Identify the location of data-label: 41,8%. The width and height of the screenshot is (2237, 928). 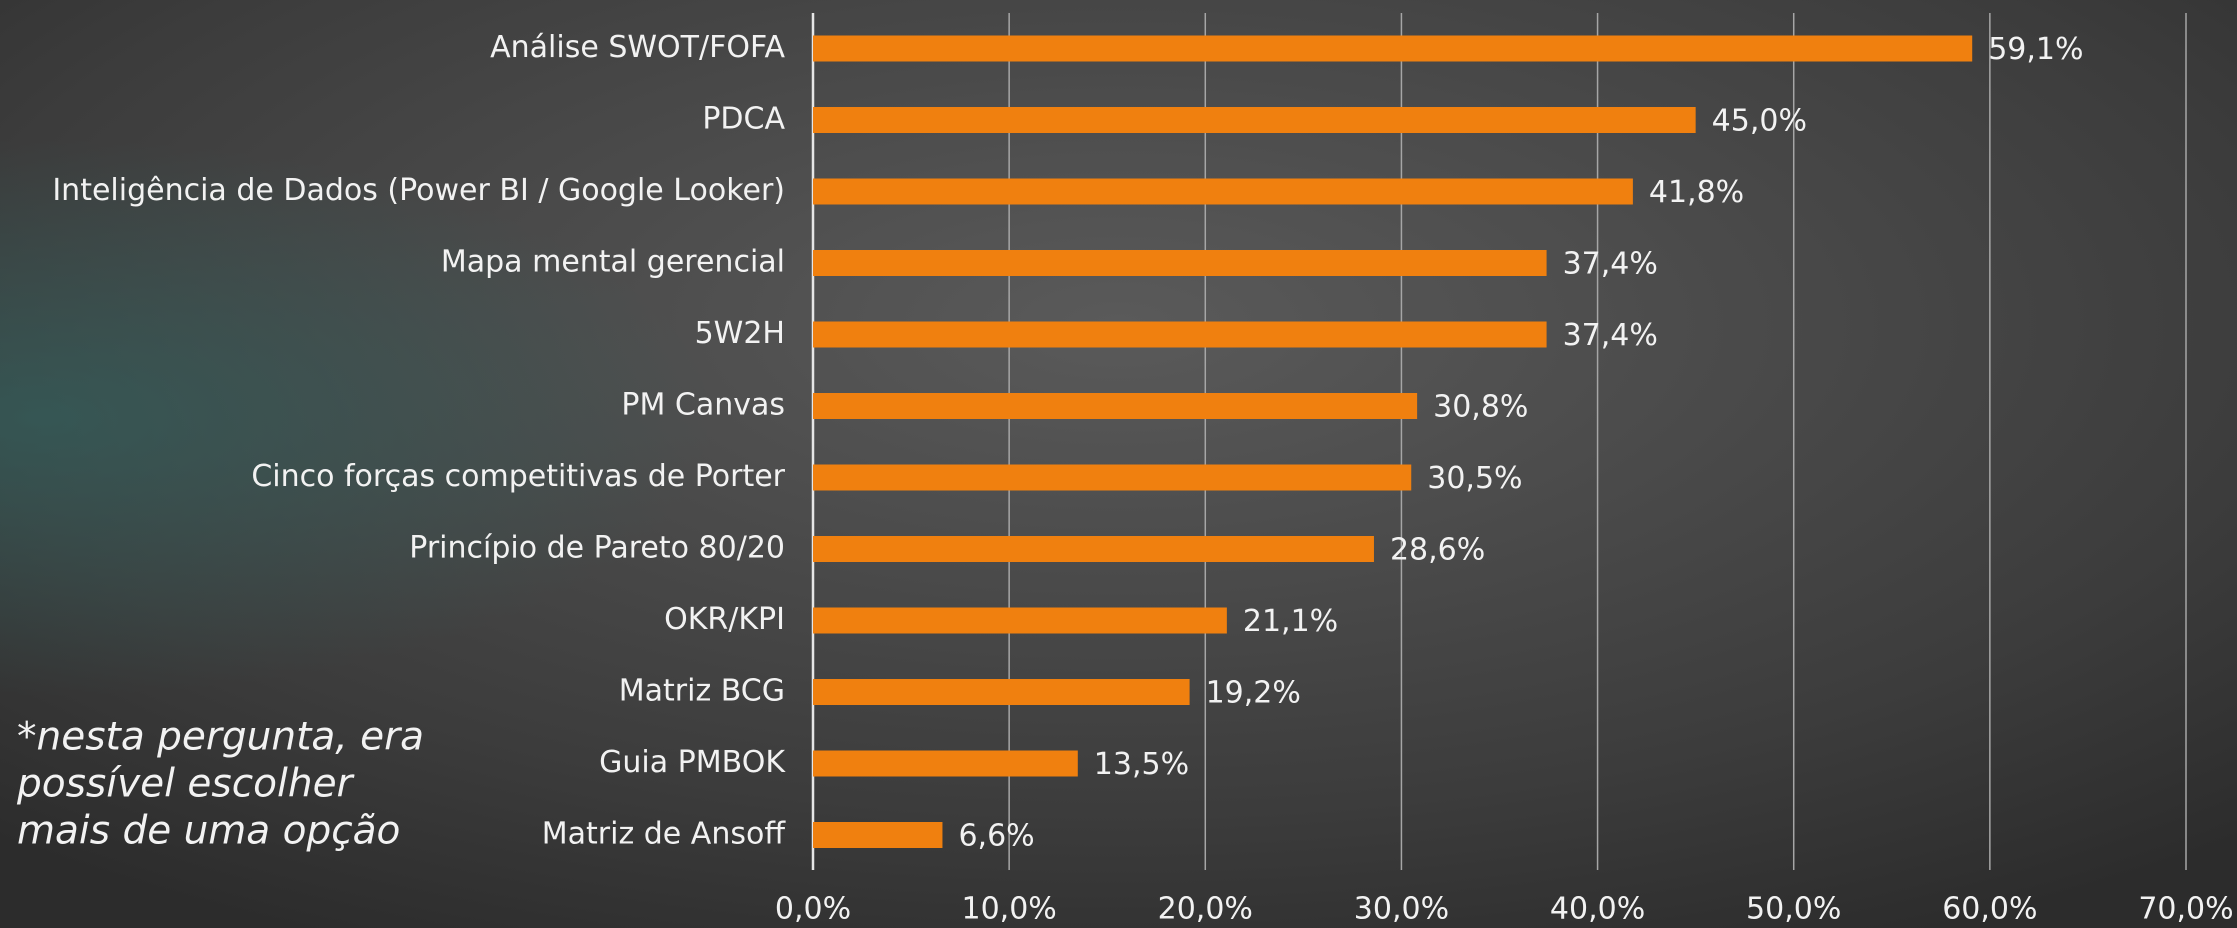
(1696, 192).